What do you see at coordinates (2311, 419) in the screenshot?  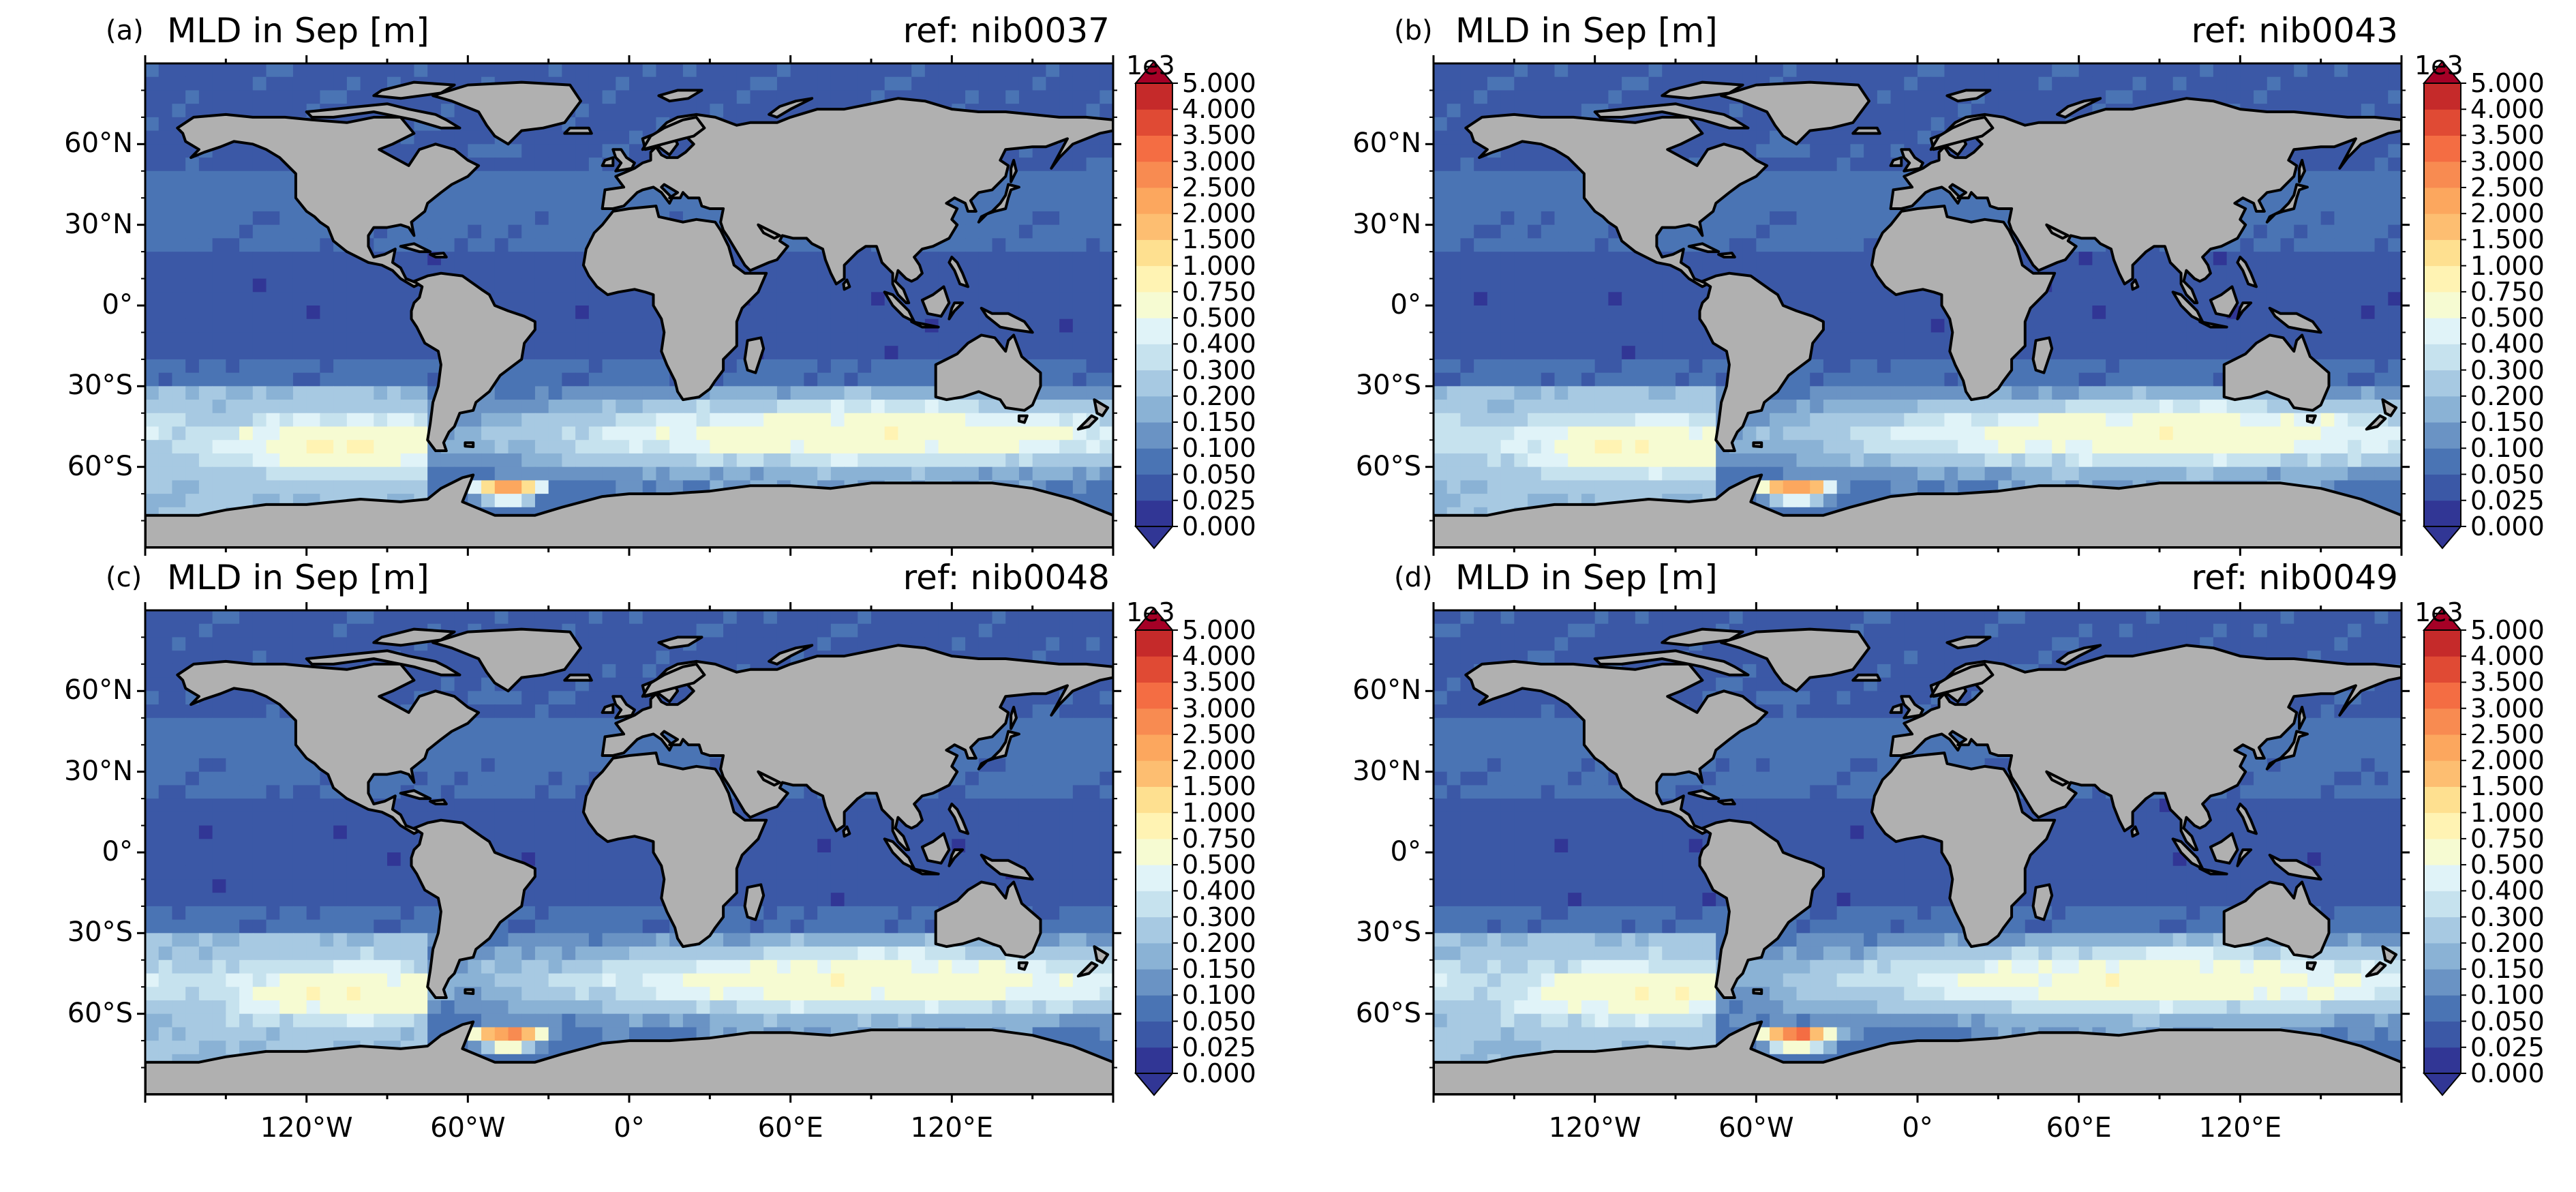 I see `land-tasmania` at bounding box center [2311, 419].